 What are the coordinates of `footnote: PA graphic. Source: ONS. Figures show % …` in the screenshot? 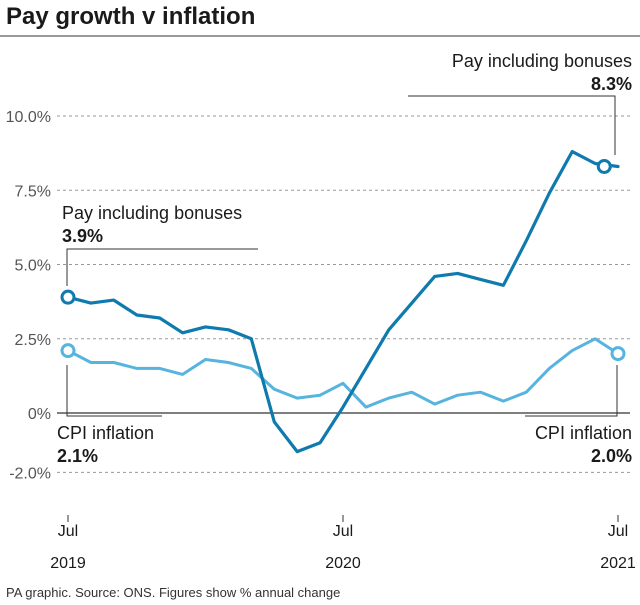 It's located at (173, 592).